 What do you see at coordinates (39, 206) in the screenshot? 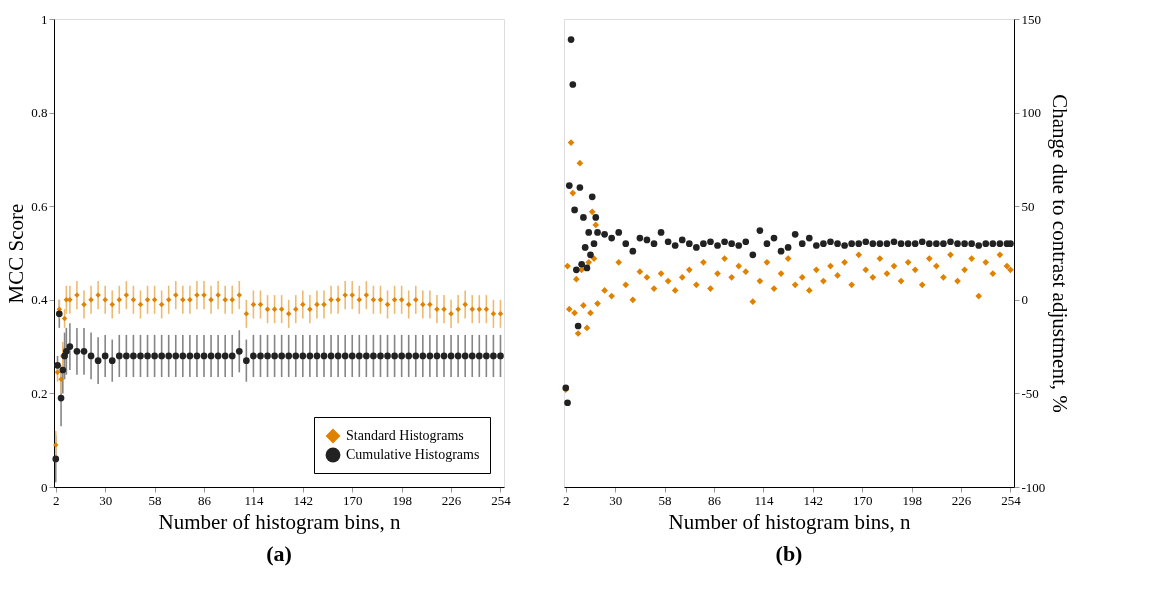
I see `y-tick-label: 0.6` at bounding box center [39, 206].